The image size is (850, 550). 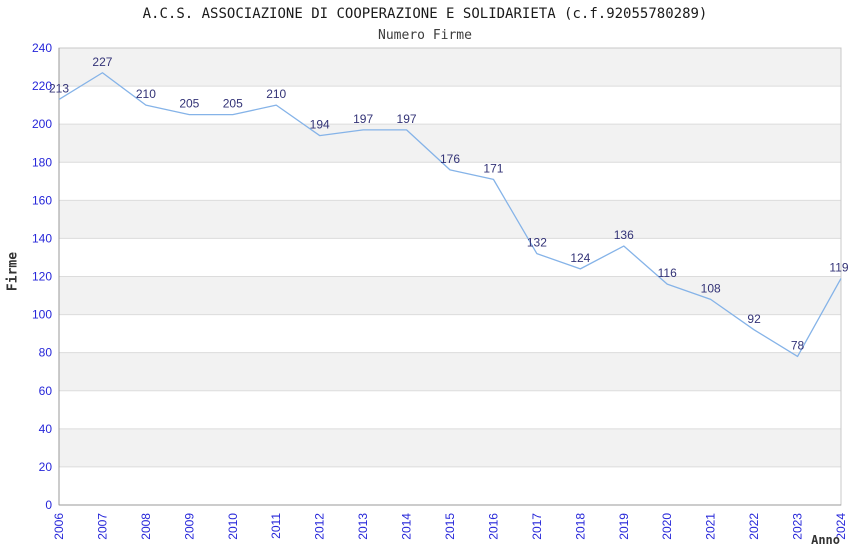 What do you see at coordinates (59, 88) in the screenshot?
I see `data-point-label: 213` at bounding box center [59, 88].